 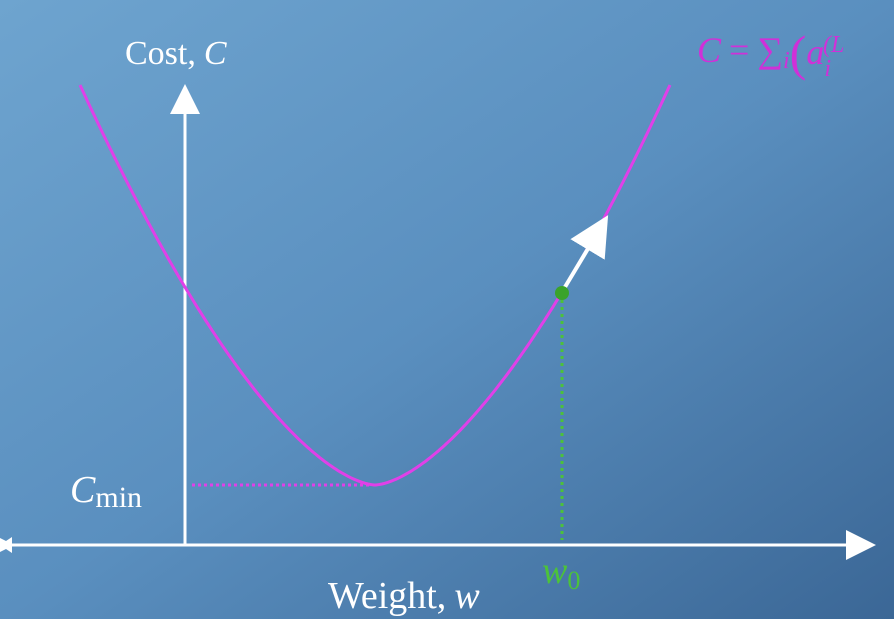 What do you see at coordinates (387, 596) in the screenshot?
I see `x-axis-word: Weight,` at bounding box center [387, 596].